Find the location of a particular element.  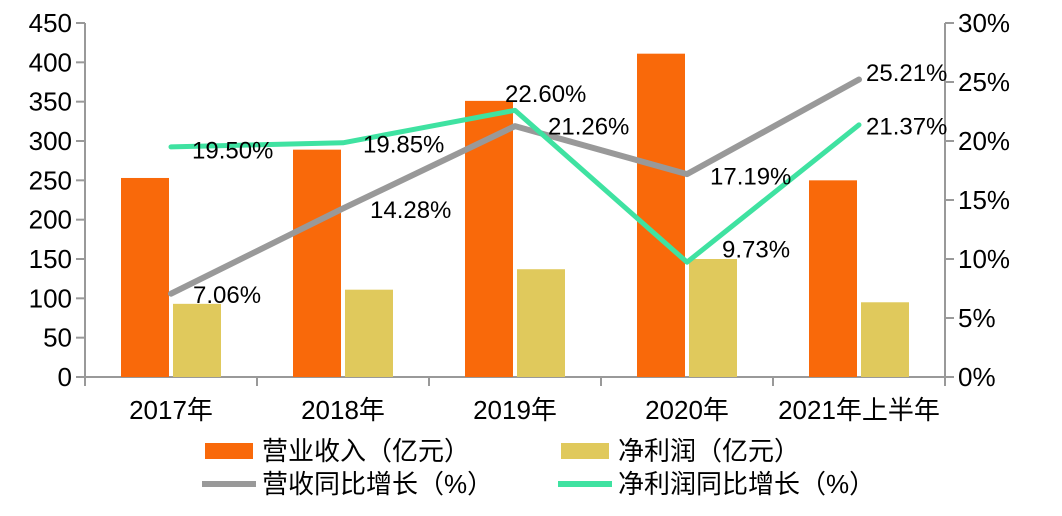

y-axis-right-tick-label: 5% is located at coordinates (977, 318).